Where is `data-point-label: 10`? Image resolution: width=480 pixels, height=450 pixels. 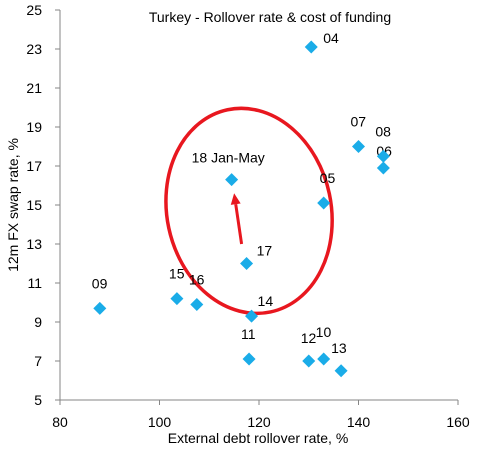
data-point-label: 10 is located at coordinates (324, 332).